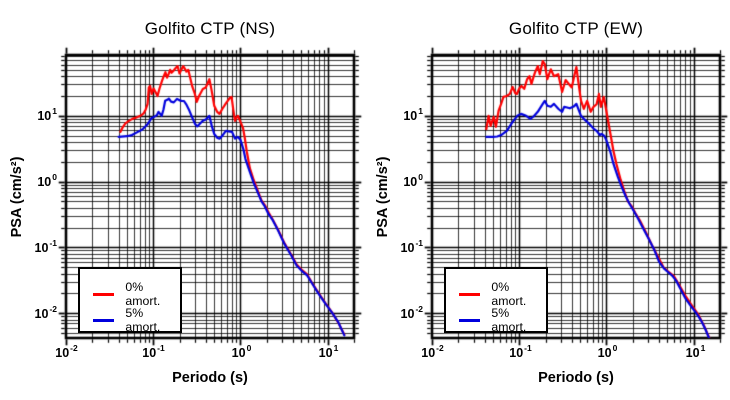  I want to click on x-axis-label-ew: Periodo (s), so click(576, 378).